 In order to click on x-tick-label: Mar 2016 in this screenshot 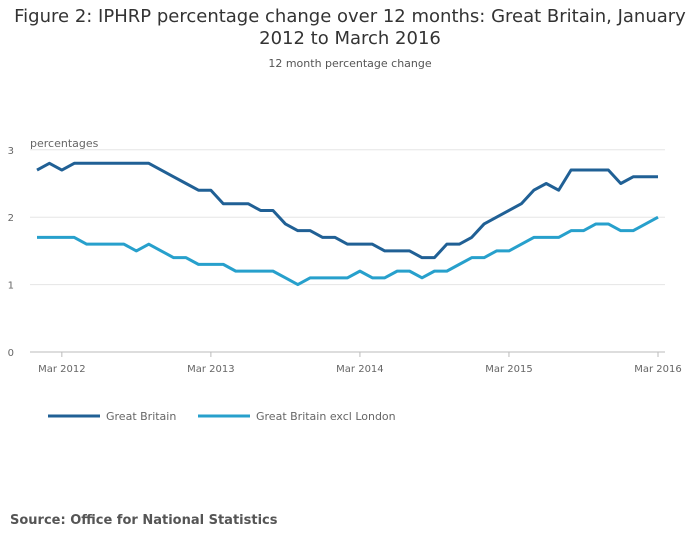, I will do `click(658, 369)`.